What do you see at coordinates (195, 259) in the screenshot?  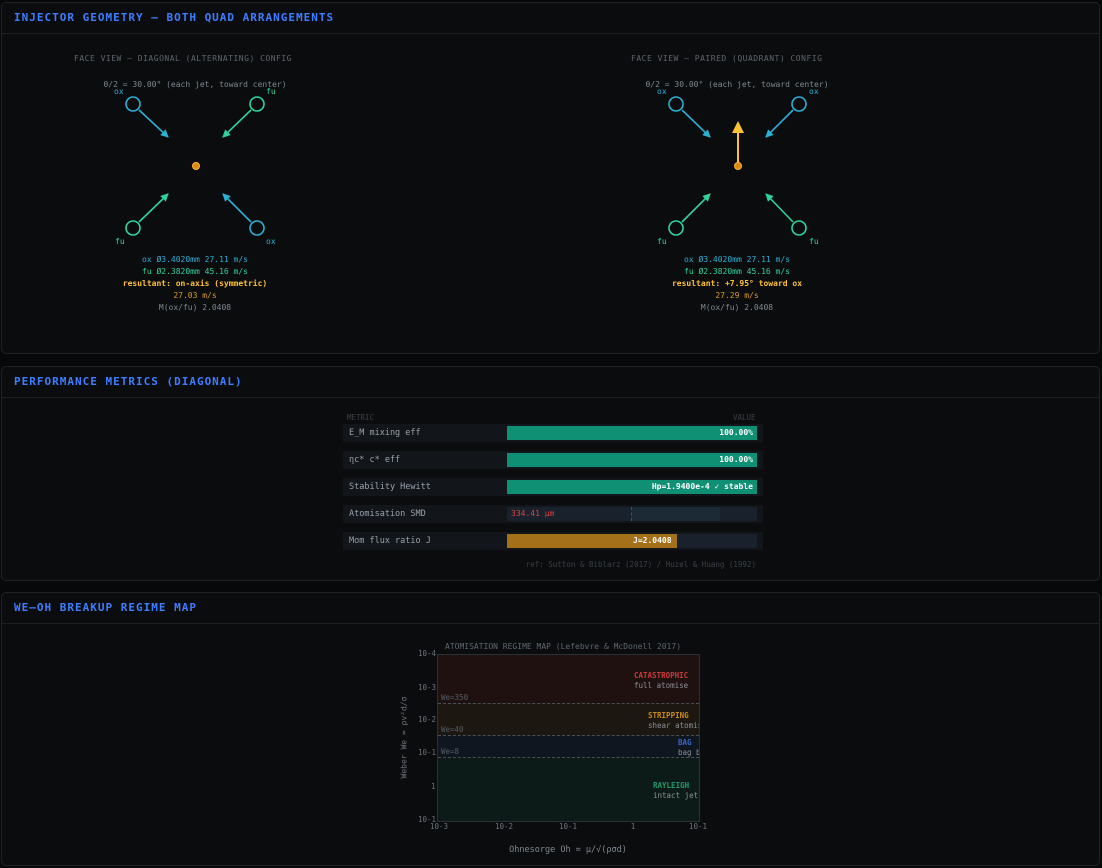 I see `diagonal-ox-line: ox Ø3.4020mm 27.11 m/s` at bounding box center [195, 259].